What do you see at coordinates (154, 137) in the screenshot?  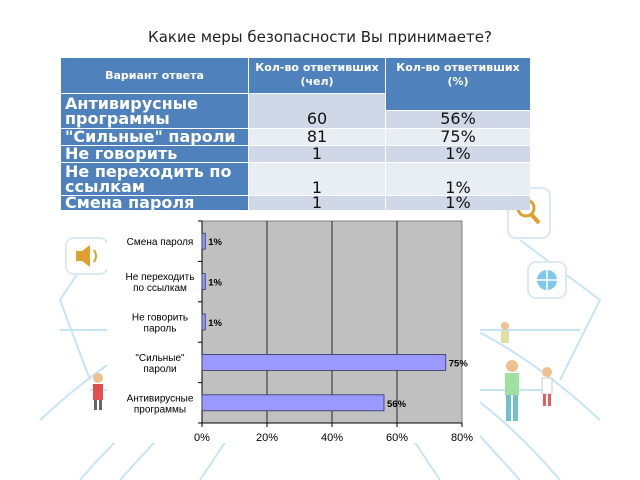 I see `table-row-label: "Сильные" пароли` at bounding box center [154, 137].